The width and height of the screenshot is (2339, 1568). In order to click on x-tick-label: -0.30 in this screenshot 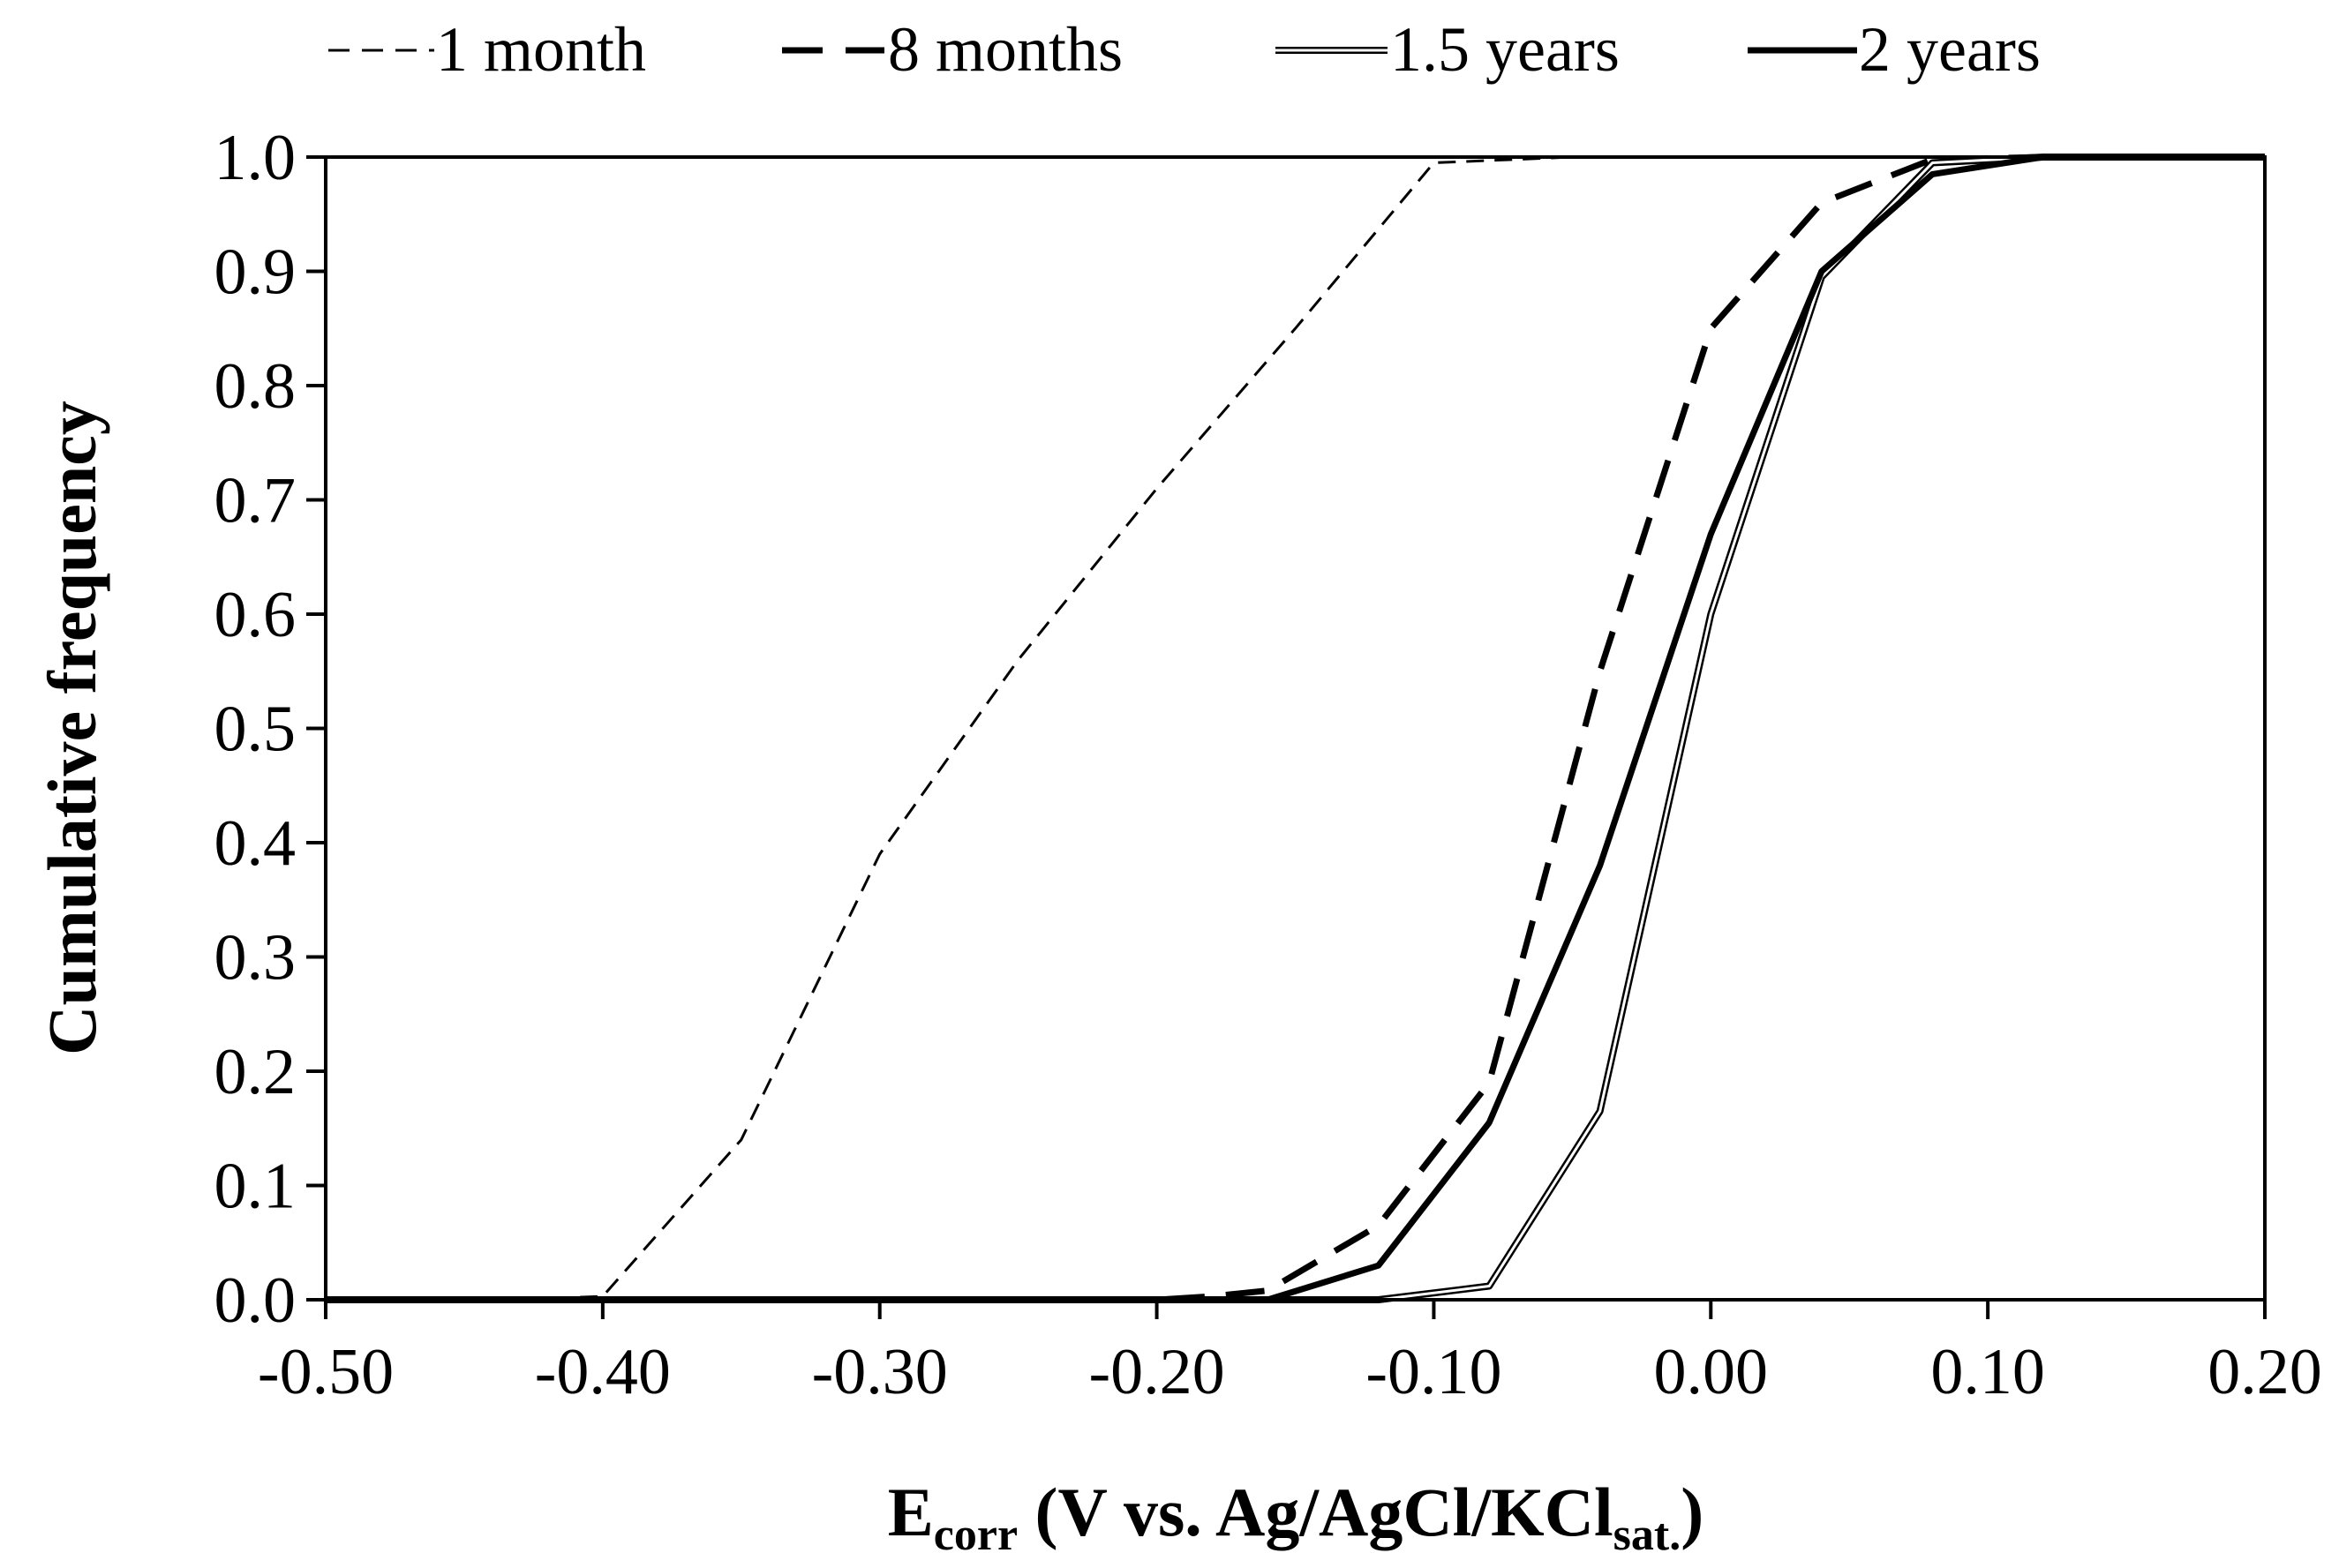, I will do `click(880, 1372)`.